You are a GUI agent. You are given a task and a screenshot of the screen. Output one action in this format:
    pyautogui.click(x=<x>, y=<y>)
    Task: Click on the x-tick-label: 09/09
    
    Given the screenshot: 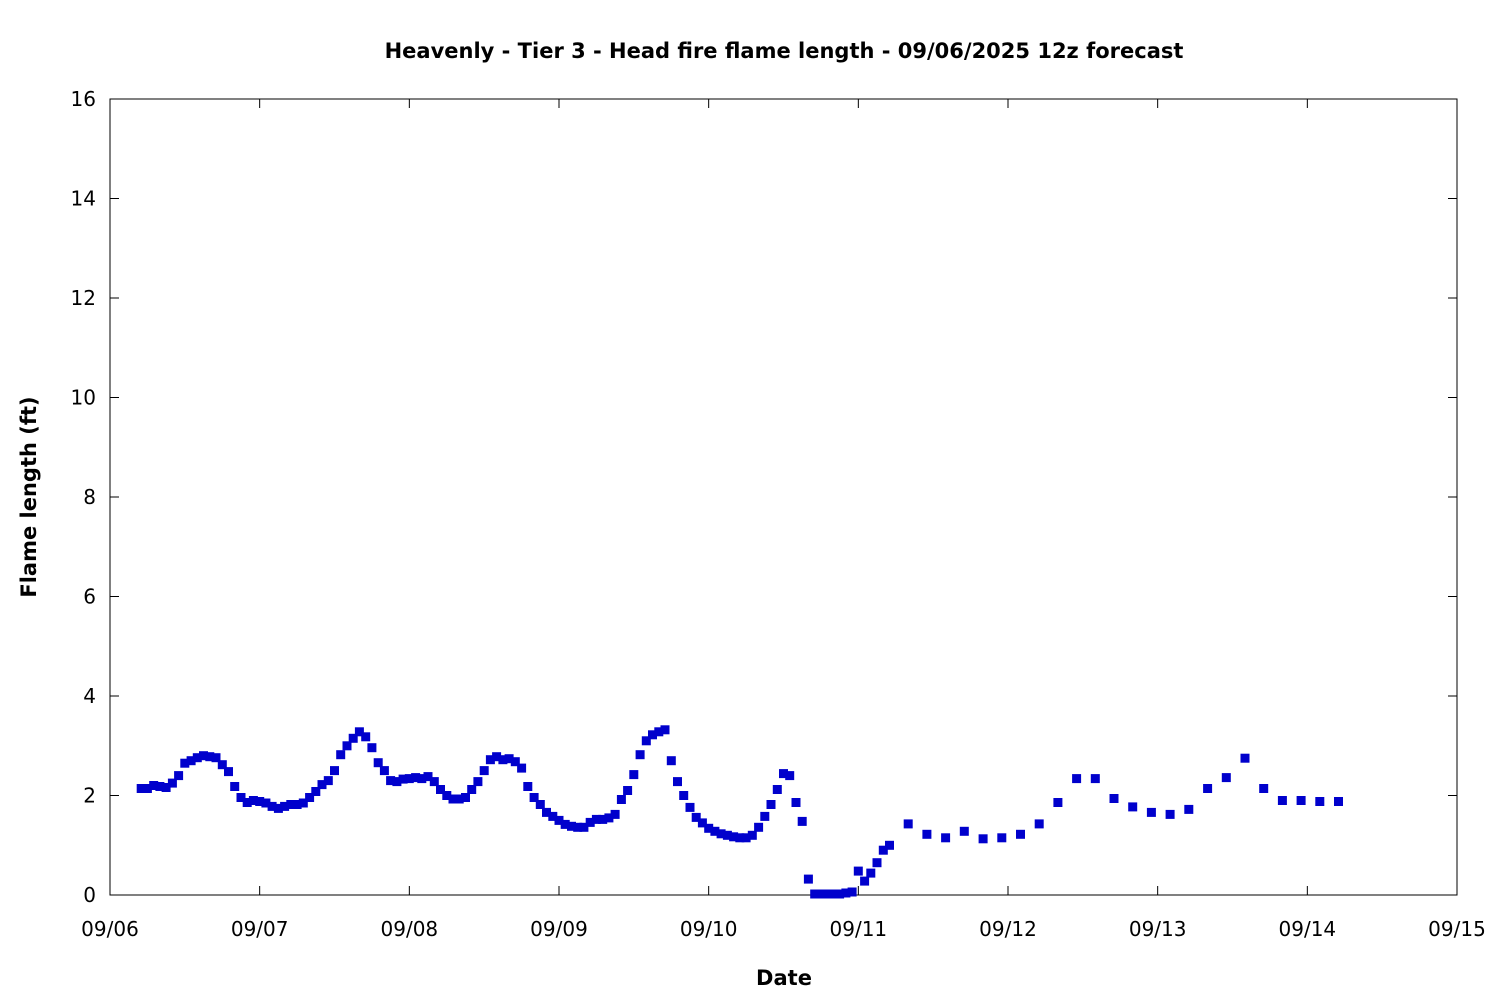 What is the action you would take?
    pyautogui.click(x=559, y=929)
    